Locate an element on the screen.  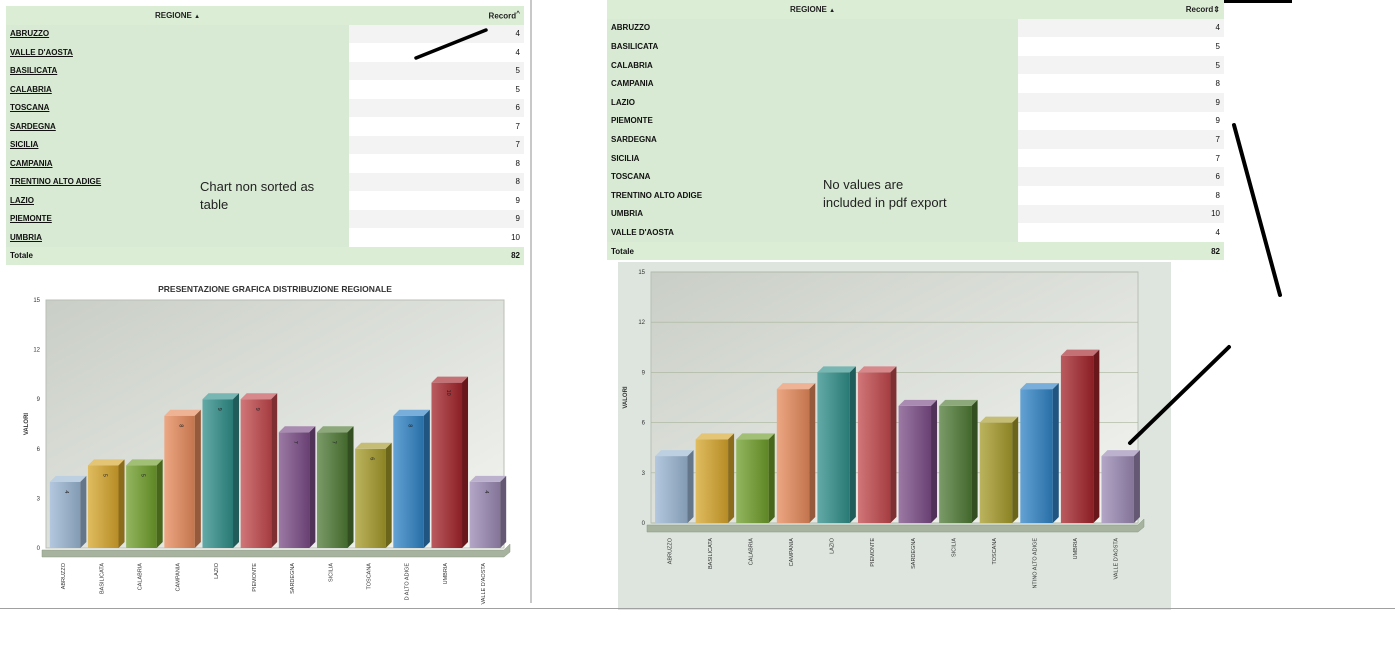
sort-icon: ^ is located at coordinates (518, 13).